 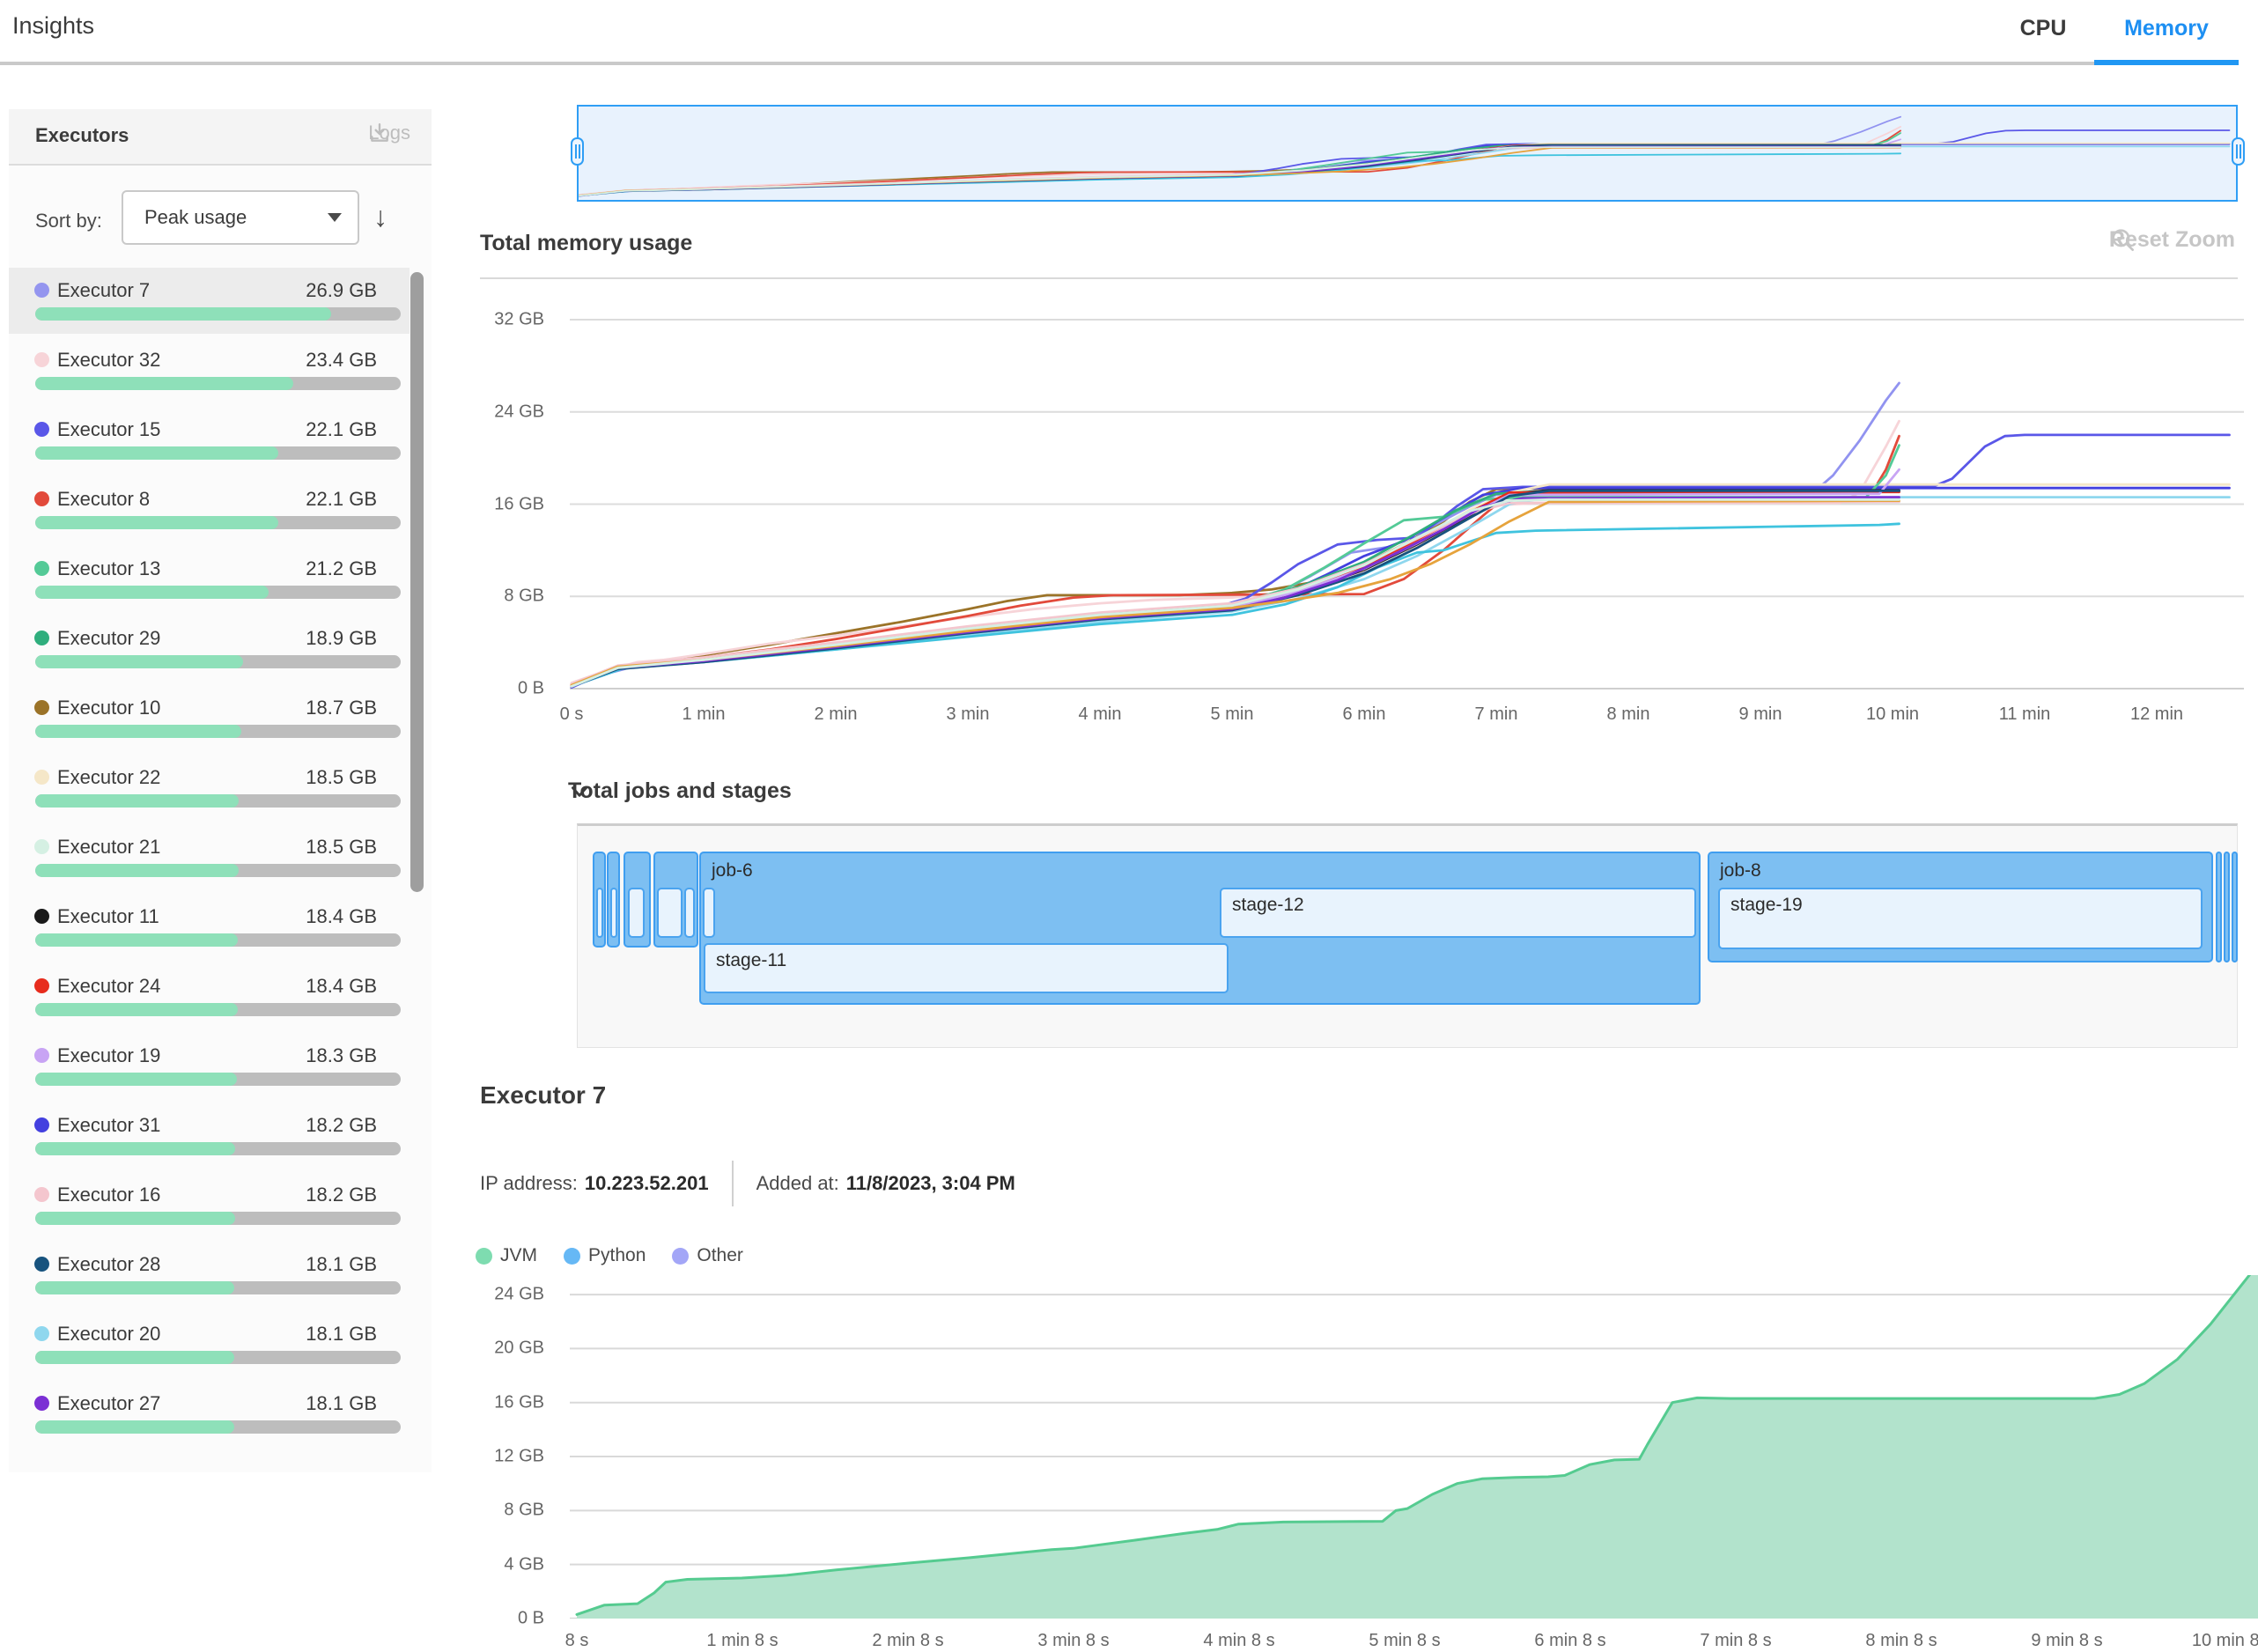 I want to click on x-tick-label: 3 min, so click(x=968, y=714).